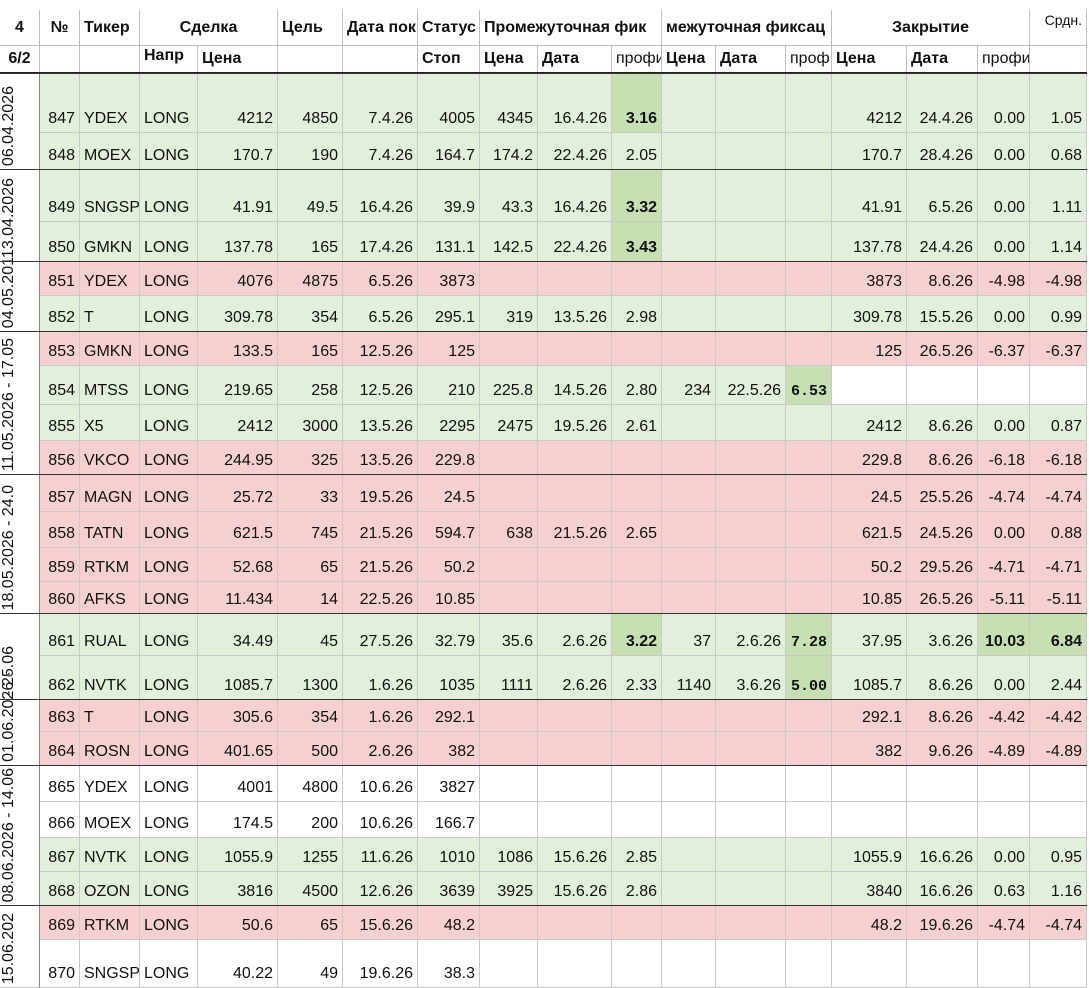 The height and width of the screenshot is (988, 1089). I want to click on table-cell: 65, so click(310, 565).